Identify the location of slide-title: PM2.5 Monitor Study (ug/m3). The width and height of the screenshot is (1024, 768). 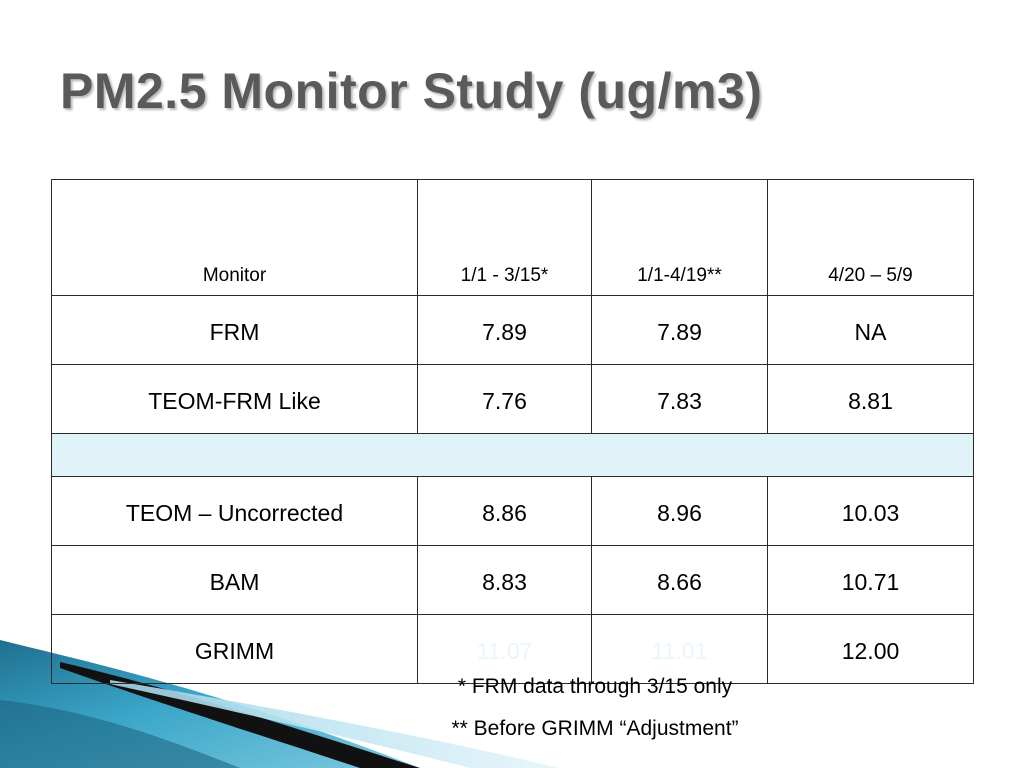
(411, 91).